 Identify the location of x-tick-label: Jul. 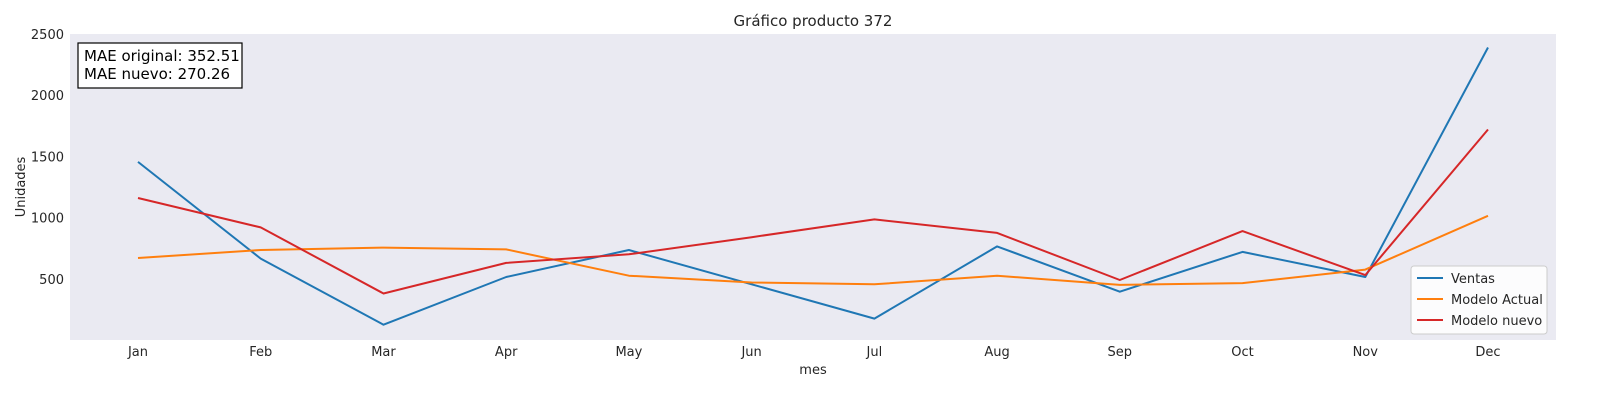
(874, 352).